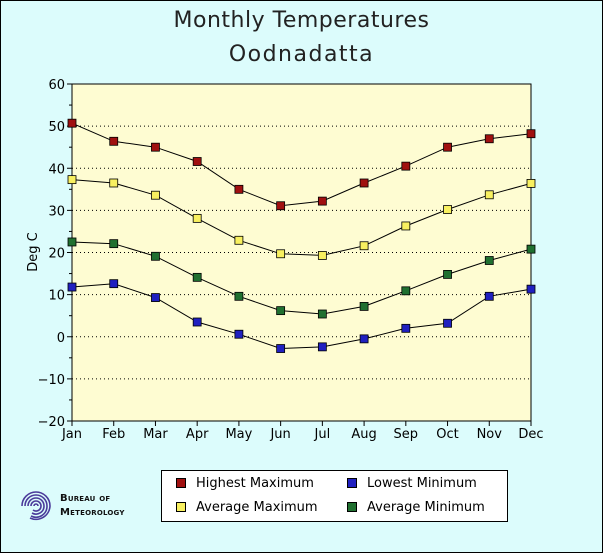 The image size is (603, 553). What do you see at coordinates (422, 483) in the screenshot?
I see `legend-label: Lowest Minimum` at bounding box center [422, 483].